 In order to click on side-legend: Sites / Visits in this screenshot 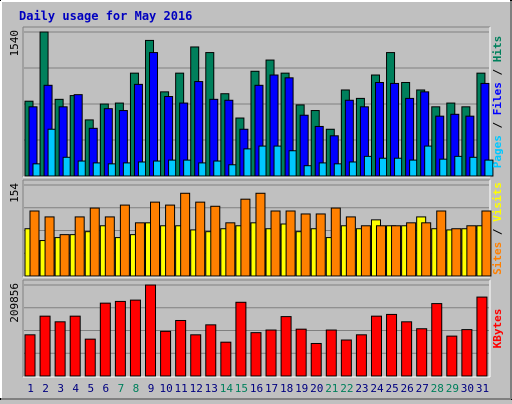, I will do `click(497, 228)`.